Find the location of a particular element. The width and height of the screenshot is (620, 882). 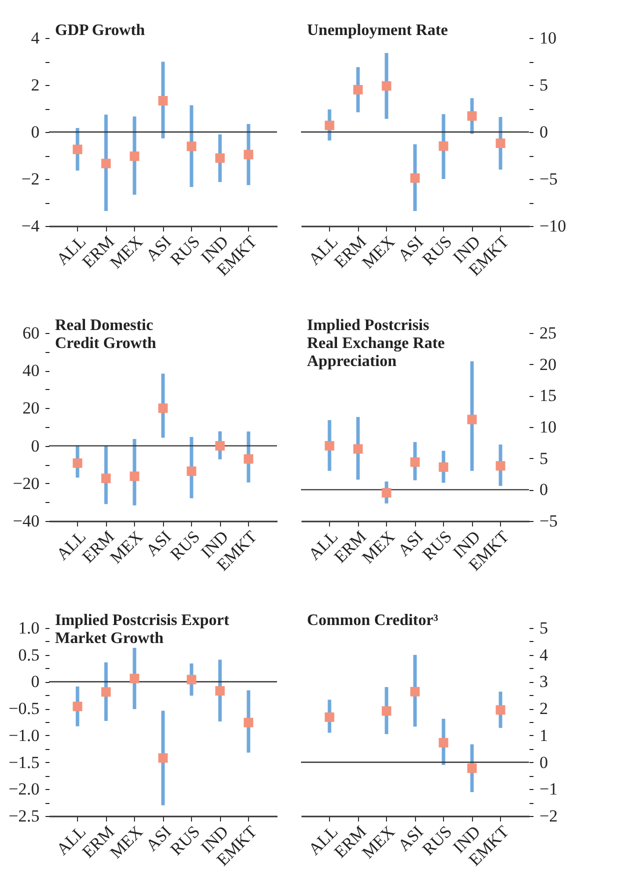

y-tick-label: −40 is located at coordinates (26, 521).